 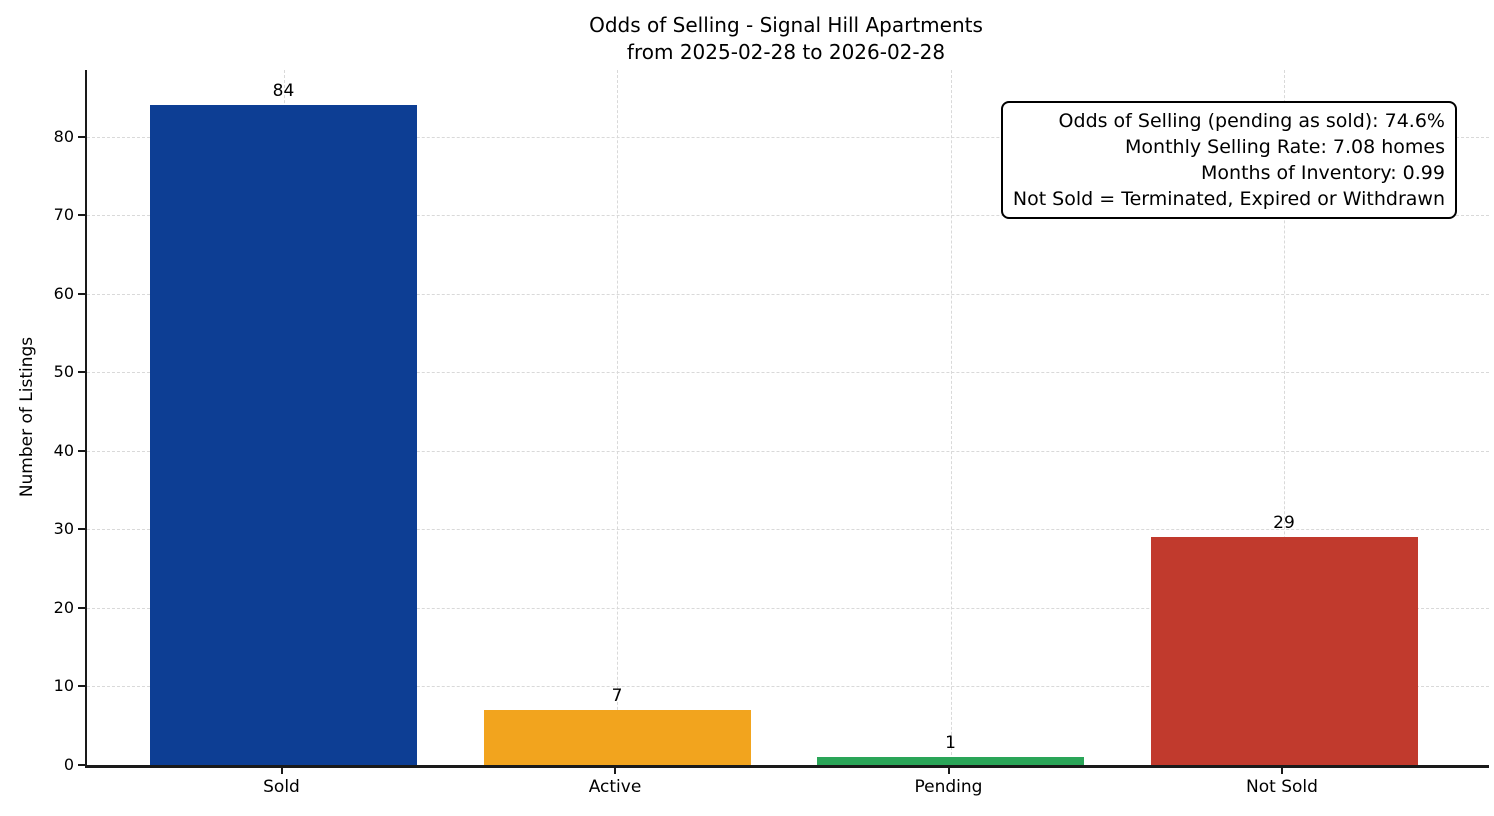 What do you see at coordinates (1323, 173) in the screenshot?
I see `annotation-months-of-inventory: Months of Inventory: 0.99` at bounding box center [1323, 173].